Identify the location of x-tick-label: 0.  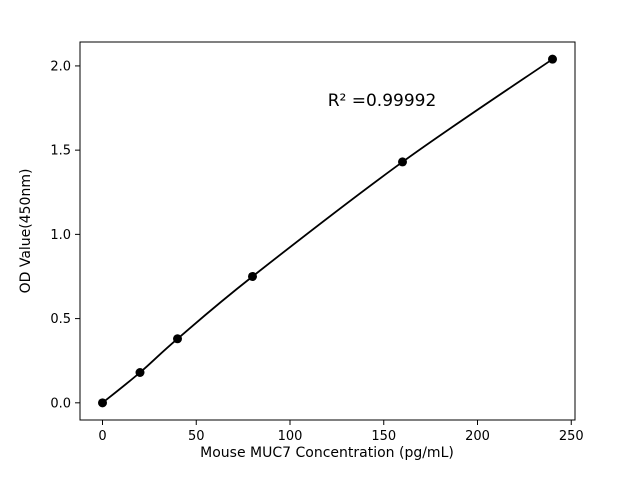
(102, 436).